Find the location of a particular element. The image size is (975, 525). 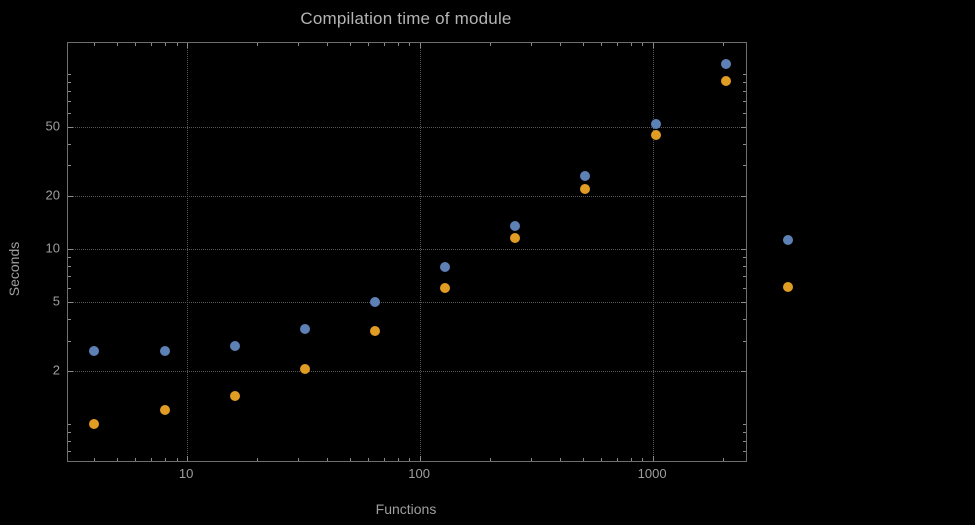

y-tick-label: 20 is located at coordinates (52, 195).